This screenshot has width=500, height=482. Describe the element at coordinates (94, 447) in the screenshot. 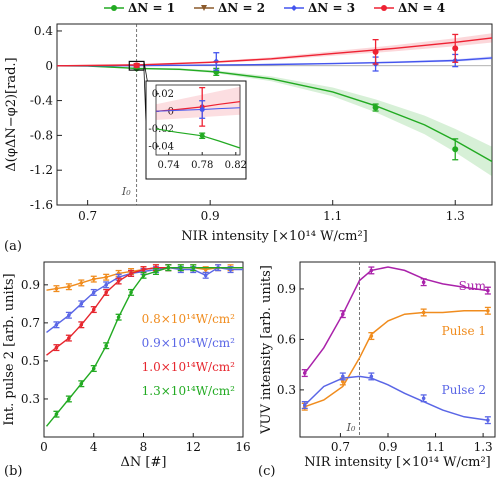

I see `x-tick-label: 4` at that location.